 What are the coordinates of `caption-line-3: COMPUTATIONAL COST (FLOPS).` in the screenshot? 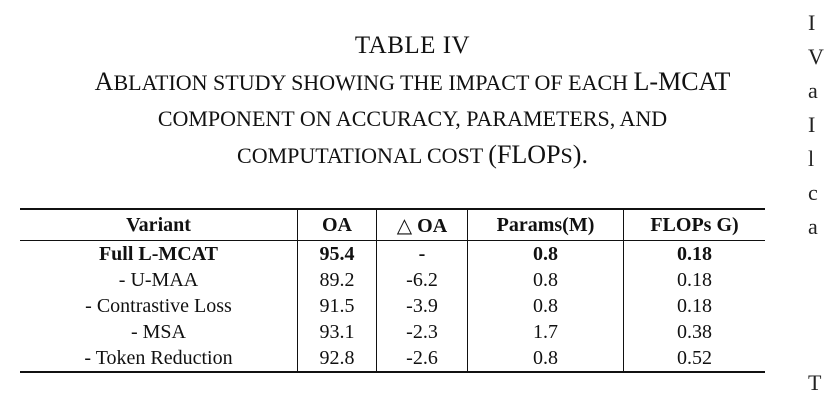 It's located at (412, 155).